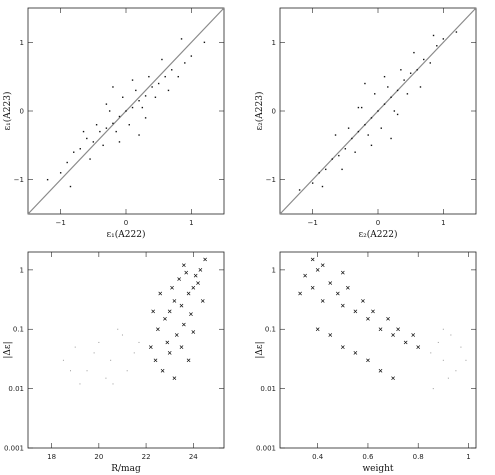  What do you see at coordinates (126, 234) in the screenshot?
I see `x-axis-label: ε₁(A222)` at bounding box center [126, 234].